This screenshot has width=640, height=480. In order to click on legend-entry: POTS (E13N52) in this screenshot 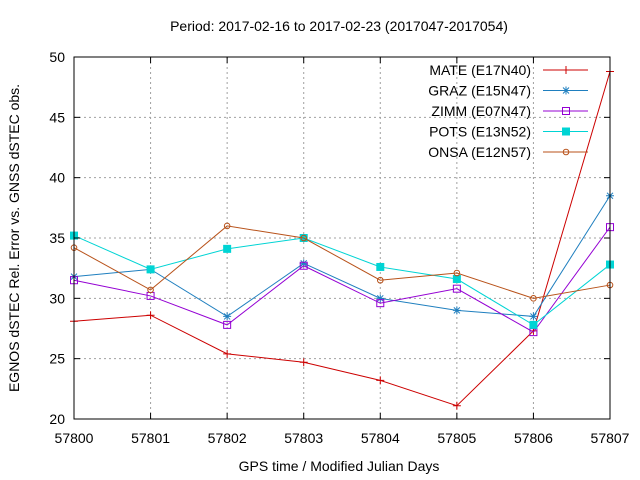, I will do `click(508, 132)`.